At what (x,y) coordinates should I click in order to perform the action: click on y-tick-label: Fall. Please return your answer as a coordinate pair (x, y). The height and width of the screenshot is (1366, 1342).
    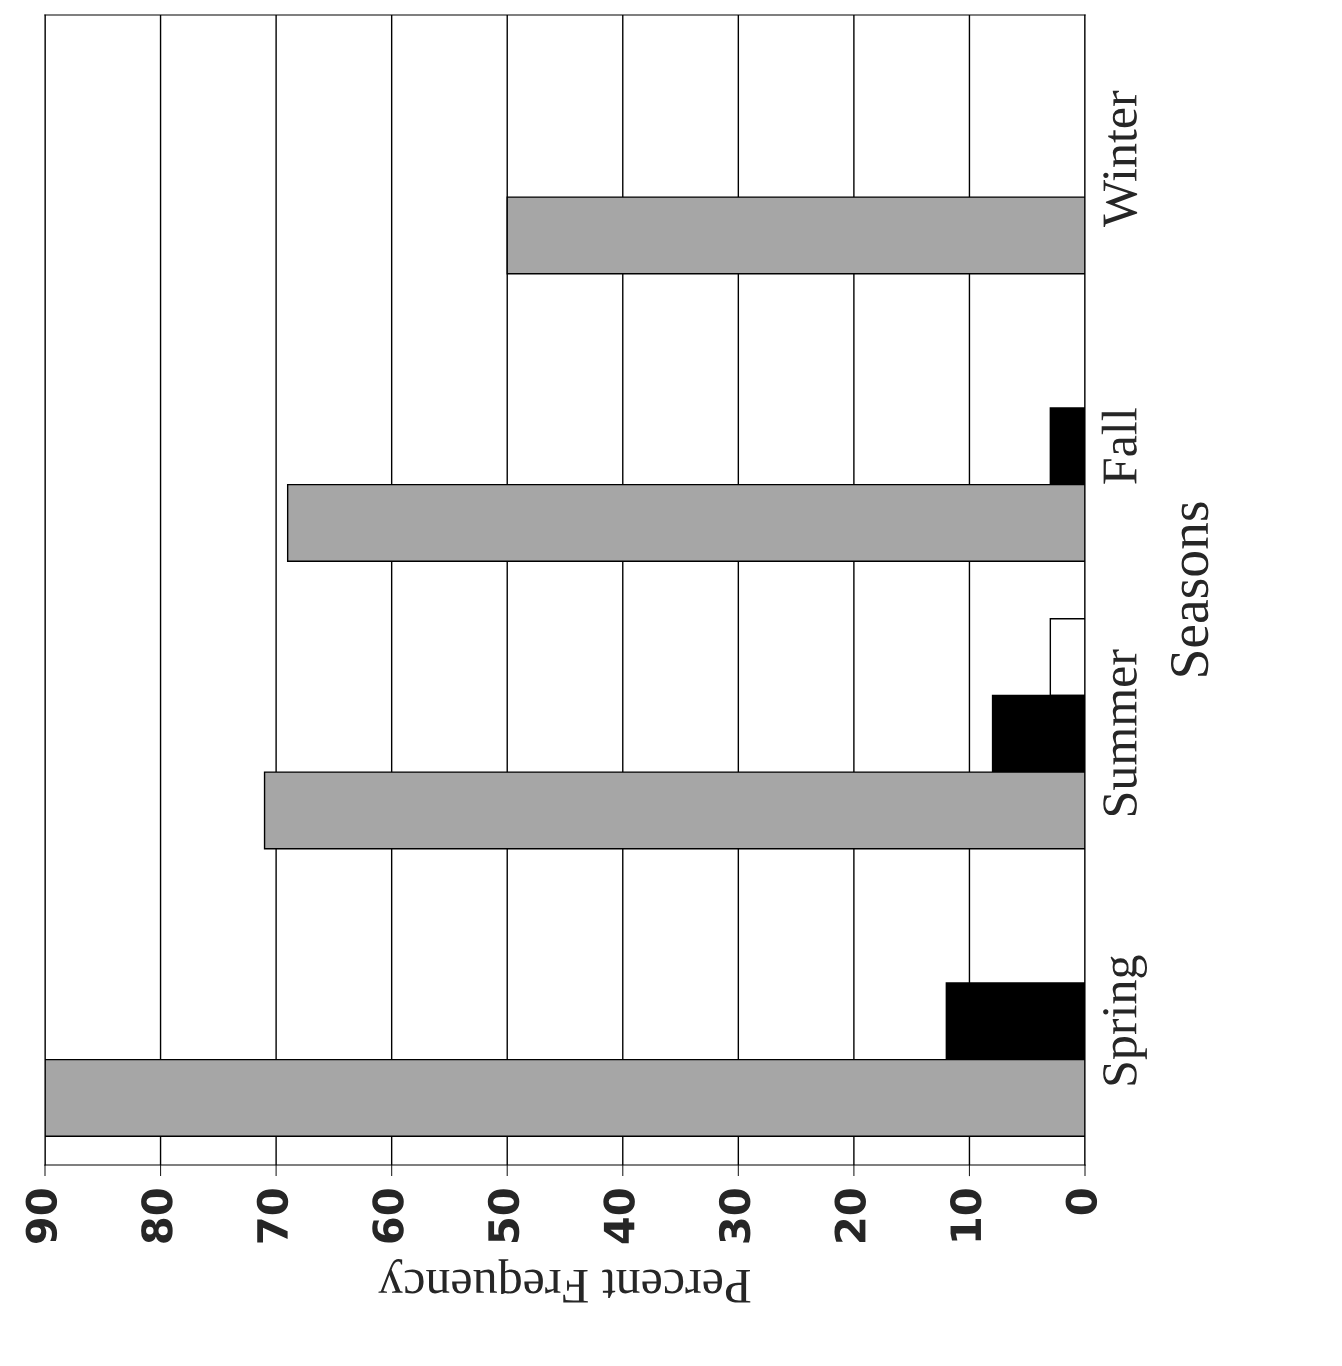
    Looking at the image, I should click on (1119, 446).